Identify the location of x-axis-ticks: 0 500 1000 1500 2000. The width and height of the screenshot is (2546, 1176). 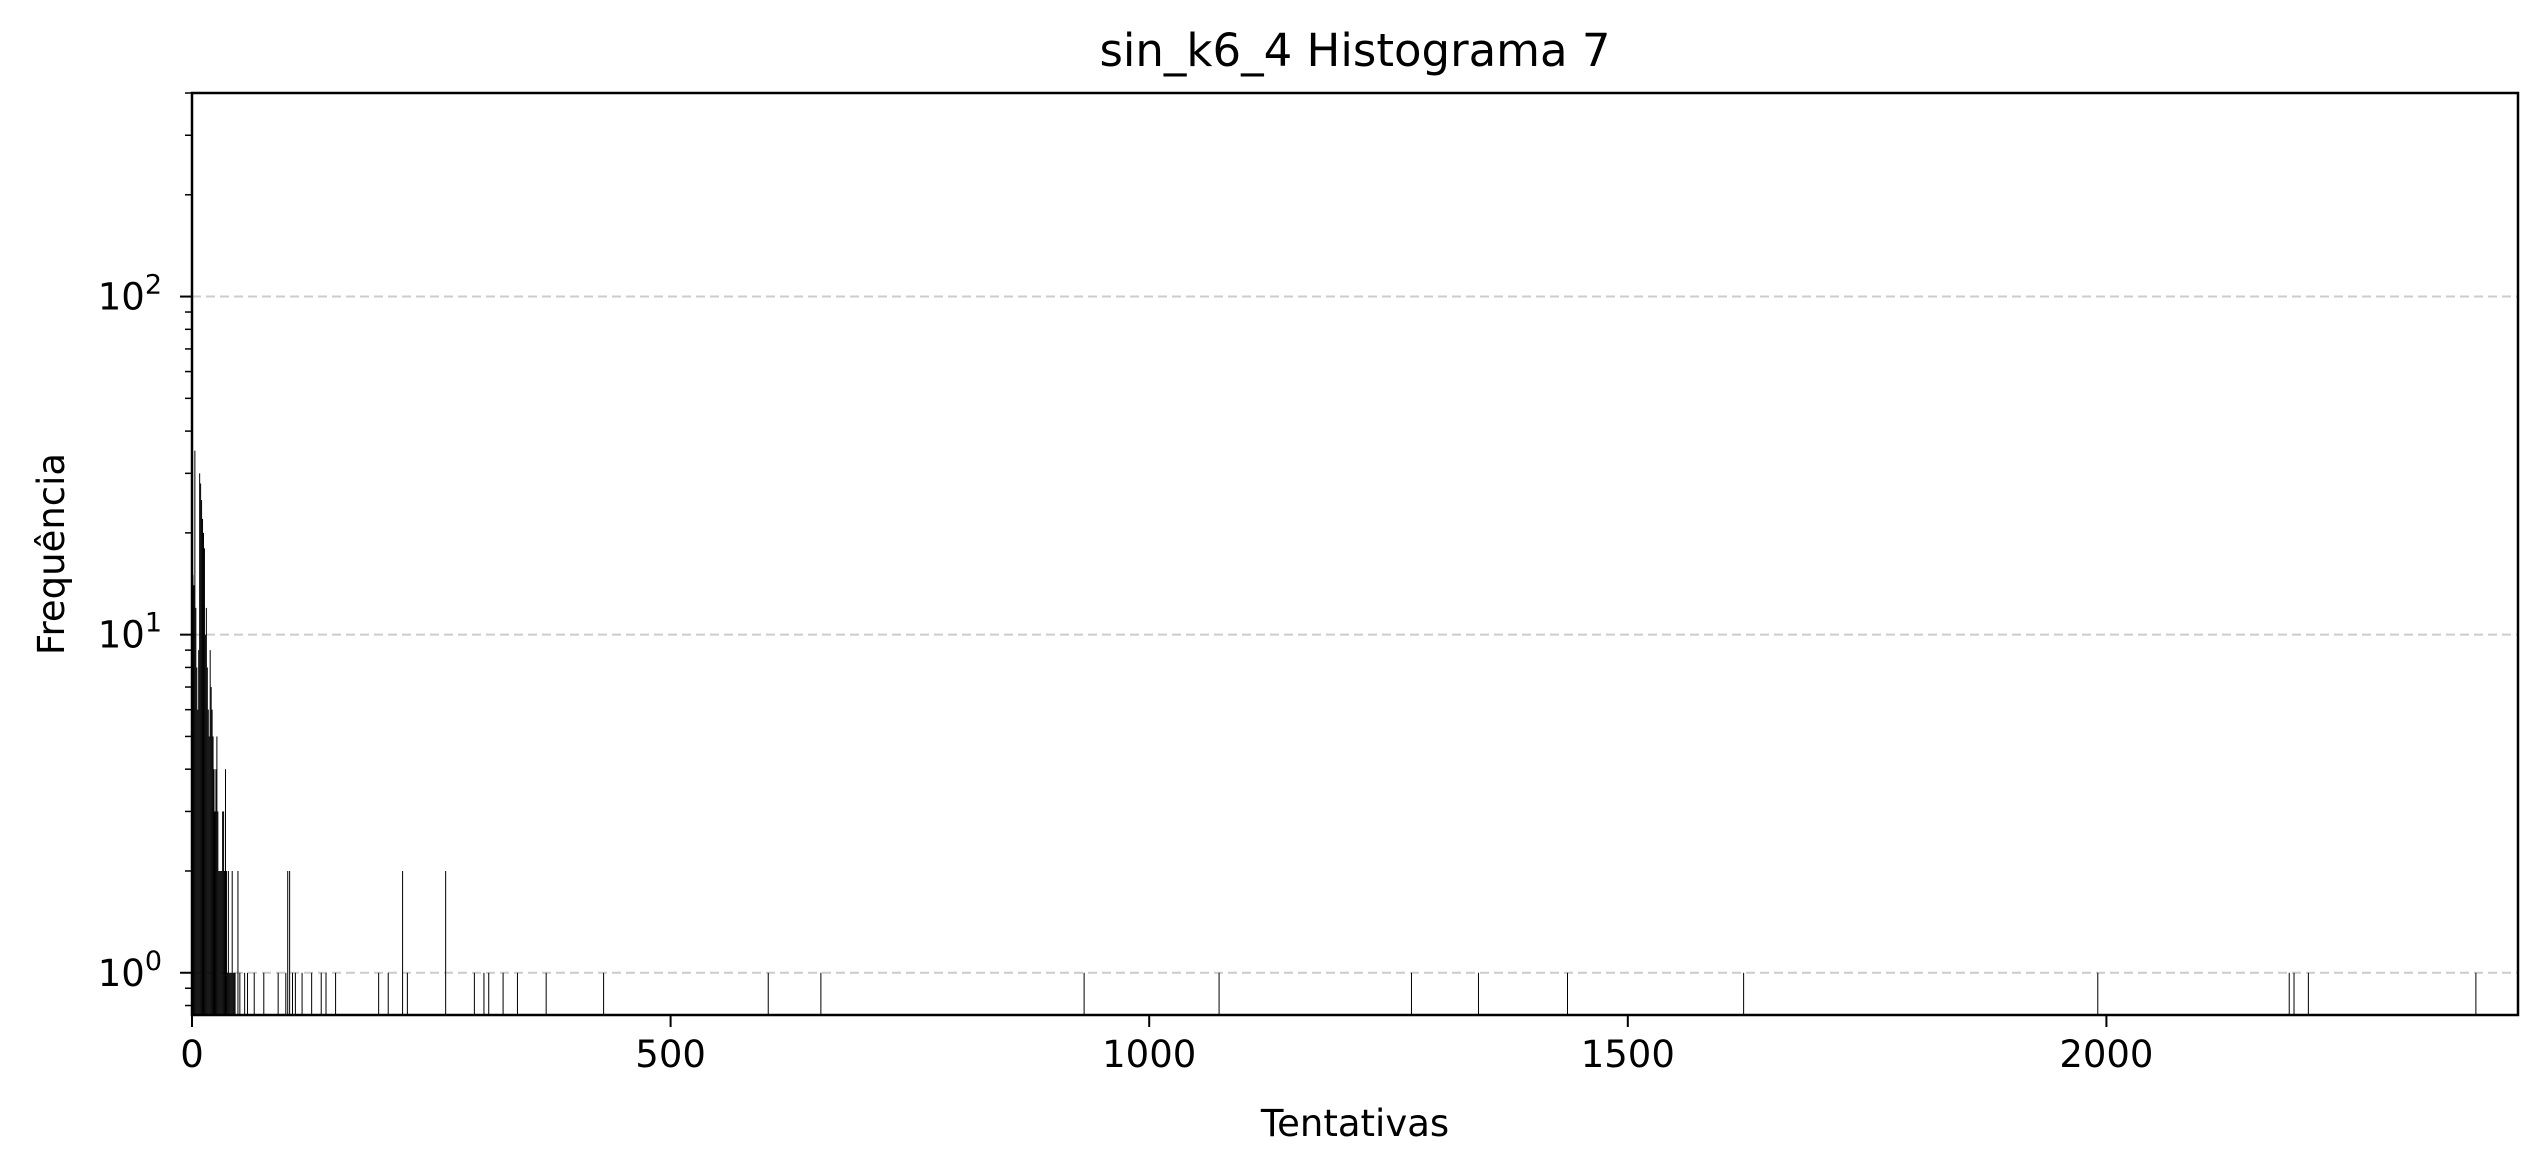
(1166, 1045).